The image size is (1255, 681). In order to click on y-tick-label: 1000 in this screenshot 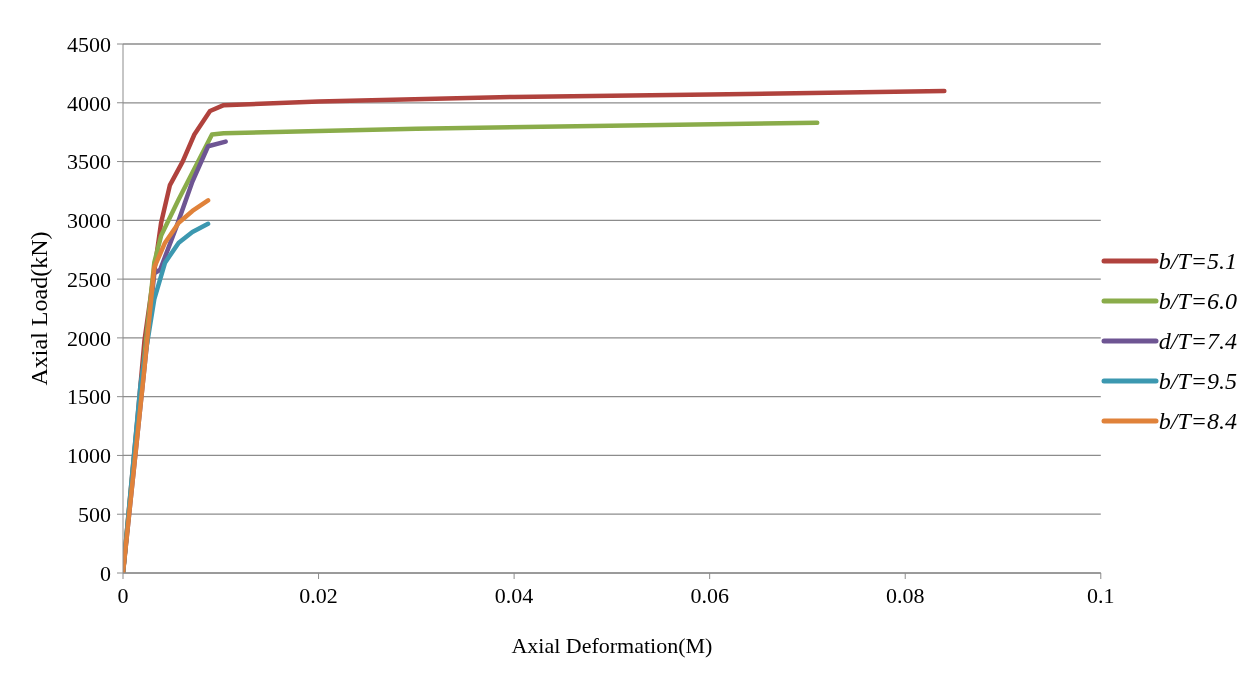, I will do `click(89, 456)`.